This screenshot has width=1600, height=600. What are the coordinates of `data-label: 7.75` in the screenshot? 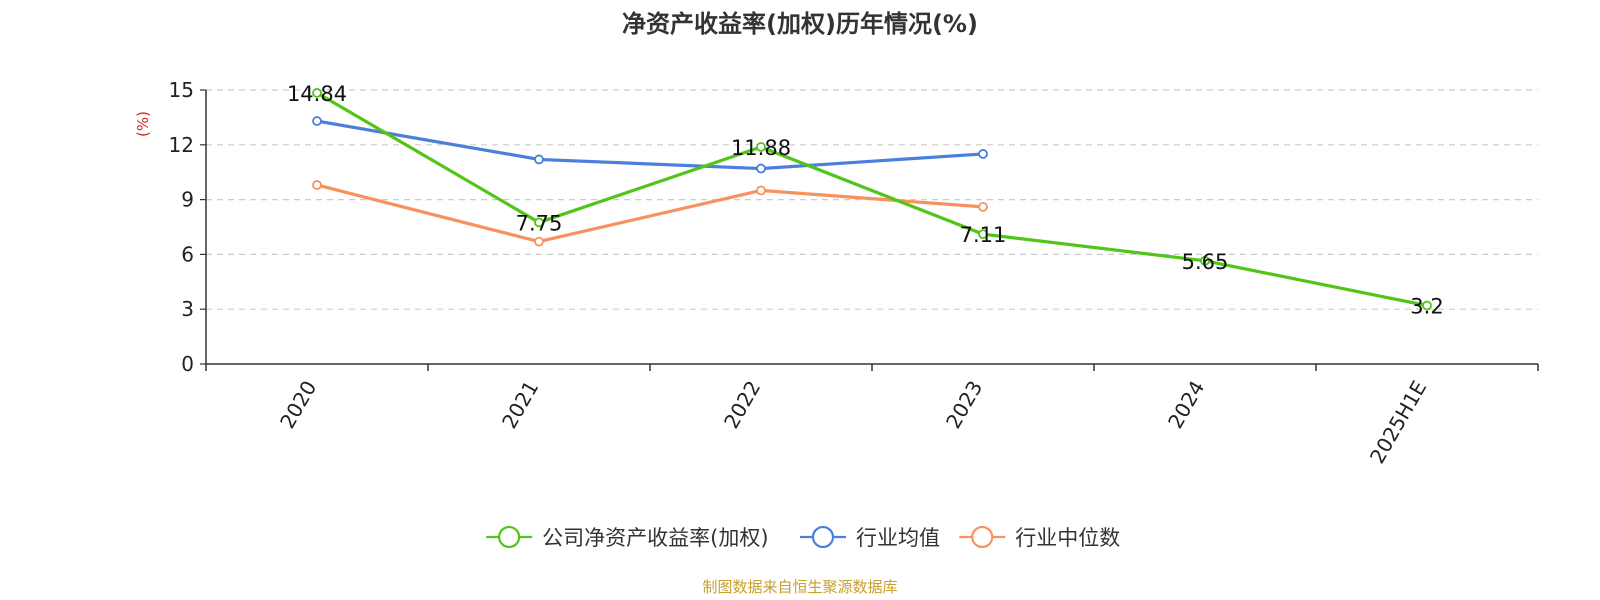 It's located at (539, 223).